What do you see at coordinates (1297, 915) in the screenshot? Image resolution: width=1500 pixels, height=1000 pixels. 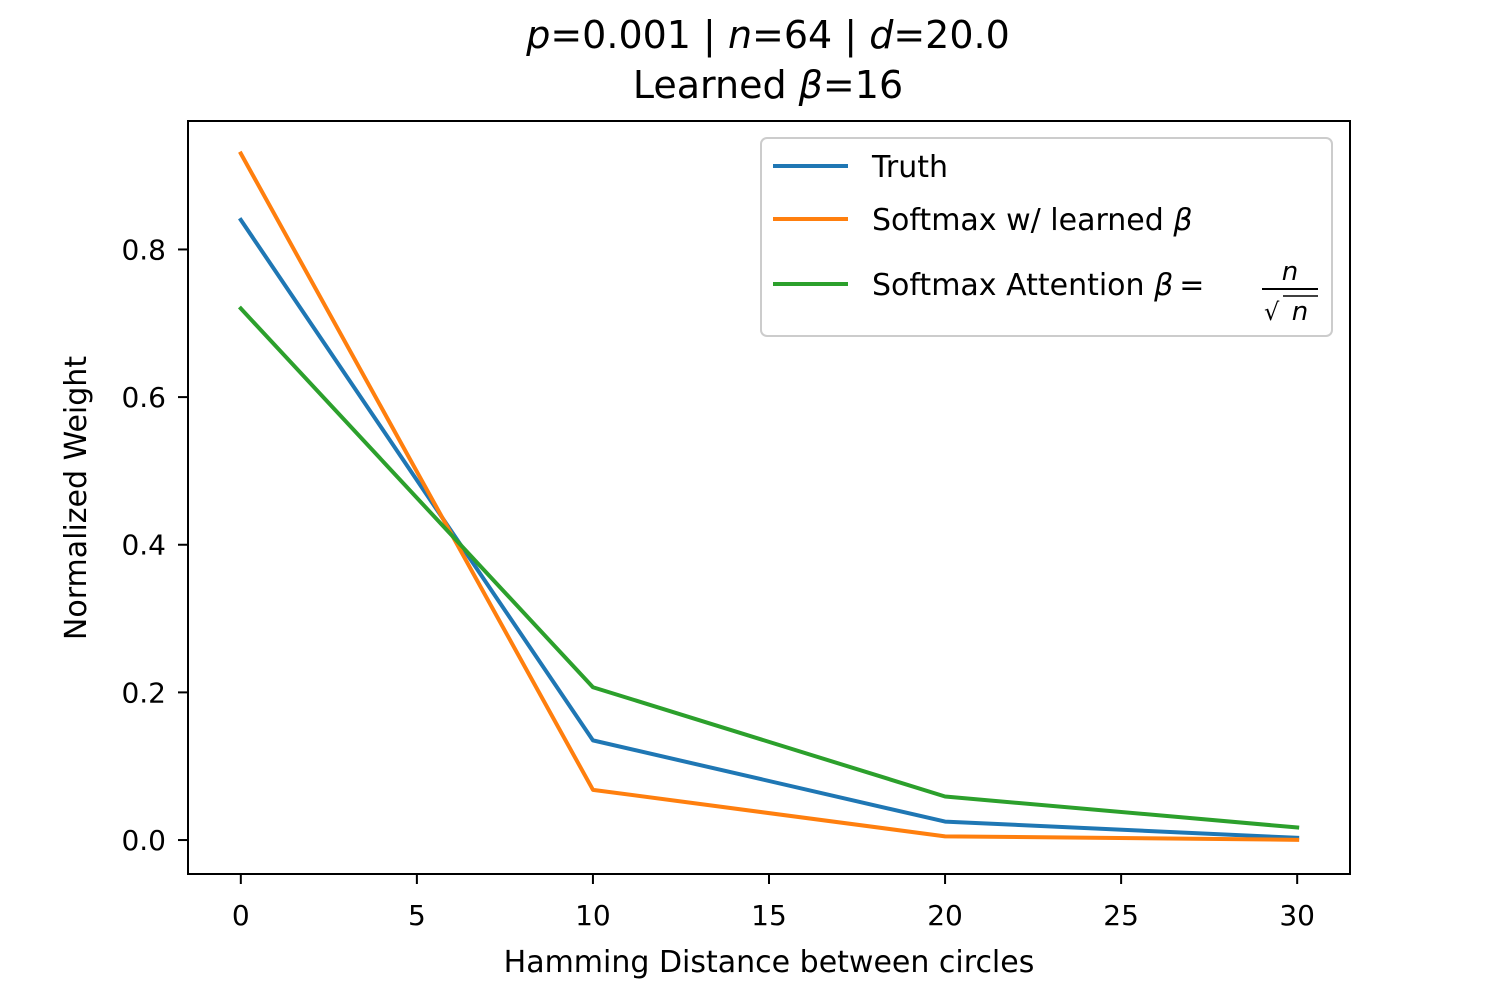 I see `x-tick-label: 30` at bounding box center [1297, 915].